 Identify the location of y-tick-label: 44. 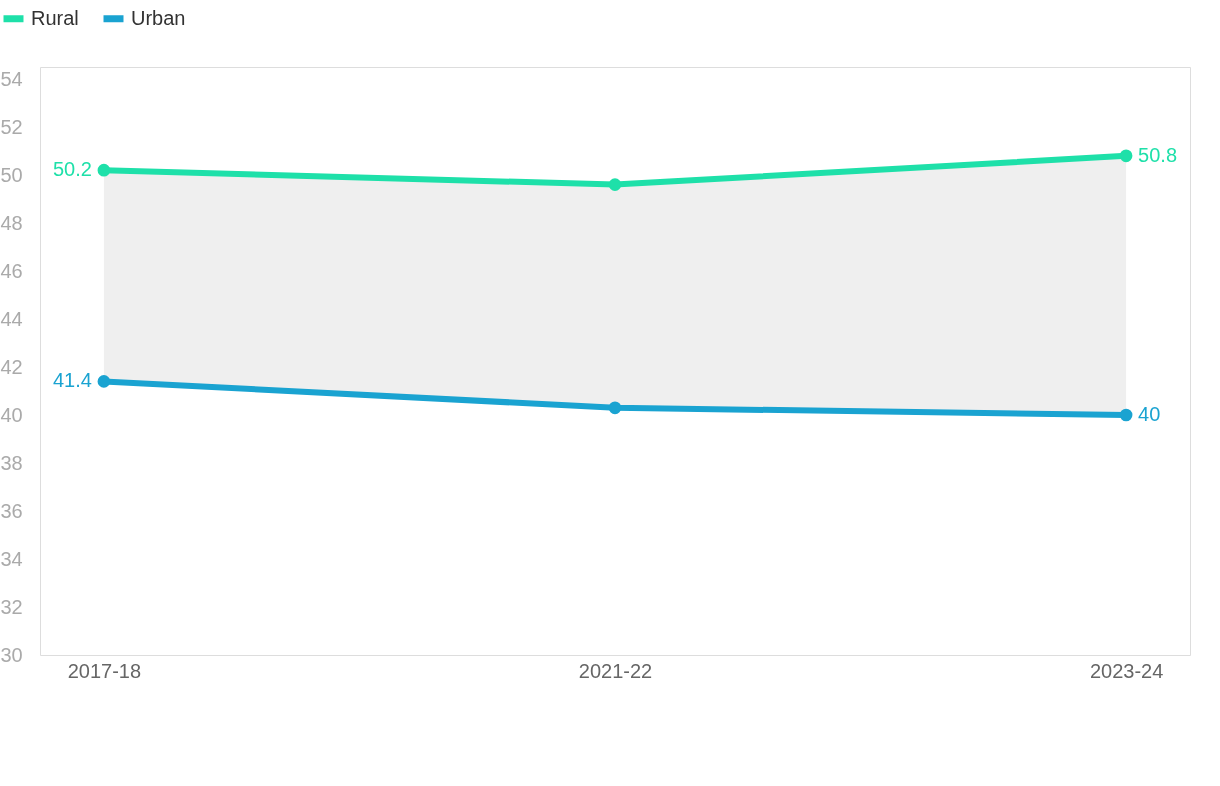
(11, 318).